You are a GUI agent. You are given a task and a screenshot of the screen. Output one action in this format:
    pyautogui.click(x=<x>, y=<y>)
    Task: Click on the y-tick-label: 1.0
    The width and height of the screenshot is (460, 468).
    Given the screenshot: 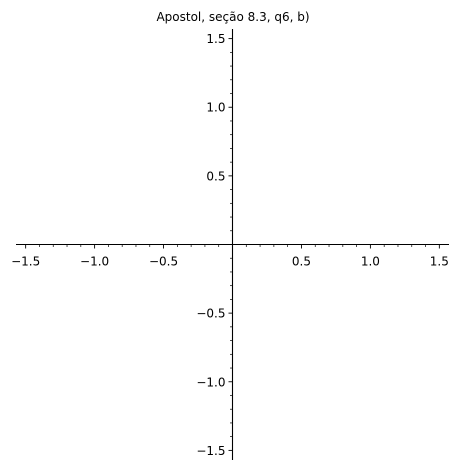 What is the action you would take?
    pyautogui.click(x=215, y=108)
    